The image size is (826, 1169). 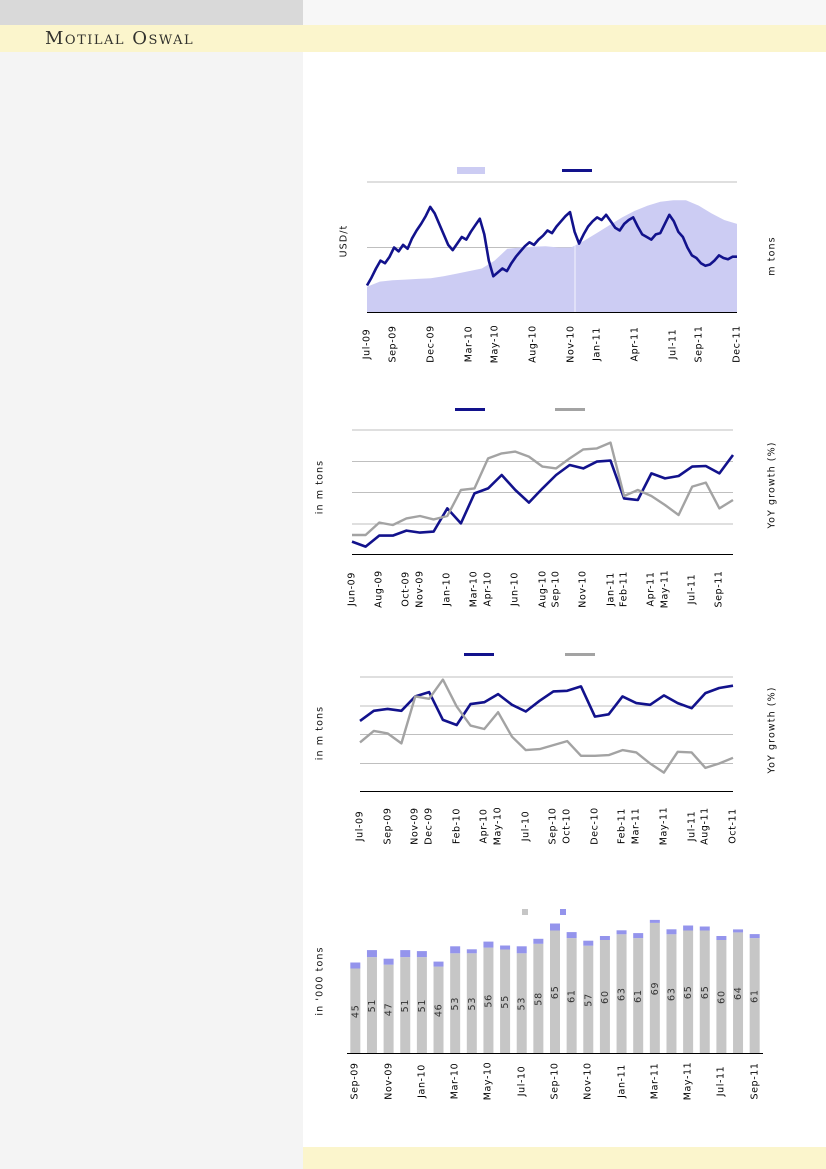 I want to click on right-axis-title: YoY growth (%), so click(x=772, y=730).